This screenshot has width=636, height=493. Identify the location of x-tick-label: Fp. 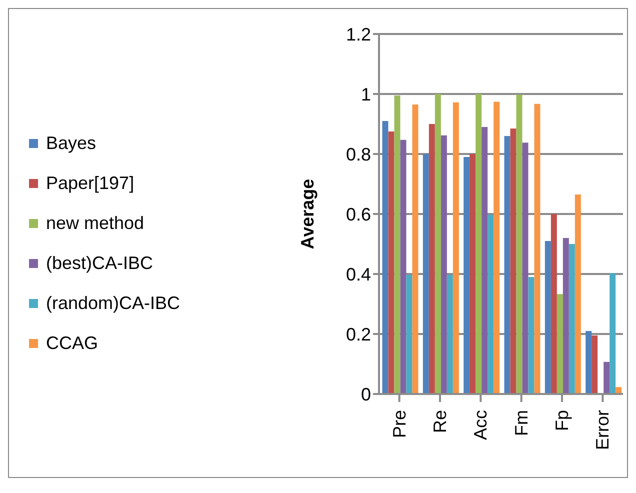
(562, 421).